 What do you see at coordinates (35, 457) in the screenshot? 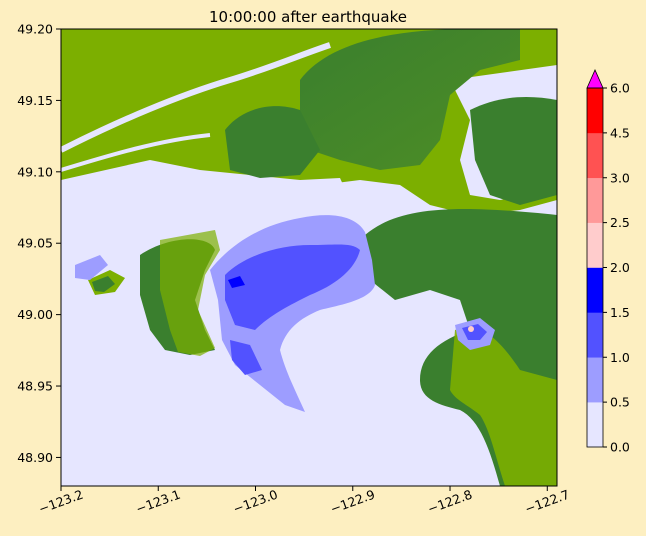
I see `y-tick-label: 48.90` at bounding box center [35, 457].